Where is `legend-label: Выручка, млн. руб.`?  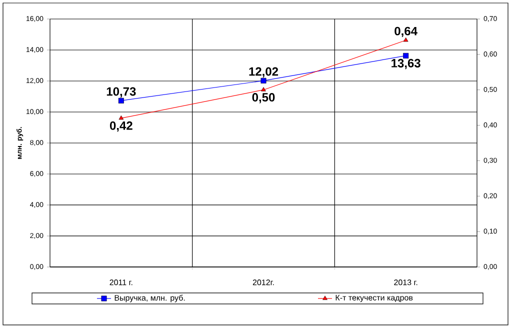 legend-label: Выручка, млн. руб. is located at coordinates (149, 298).